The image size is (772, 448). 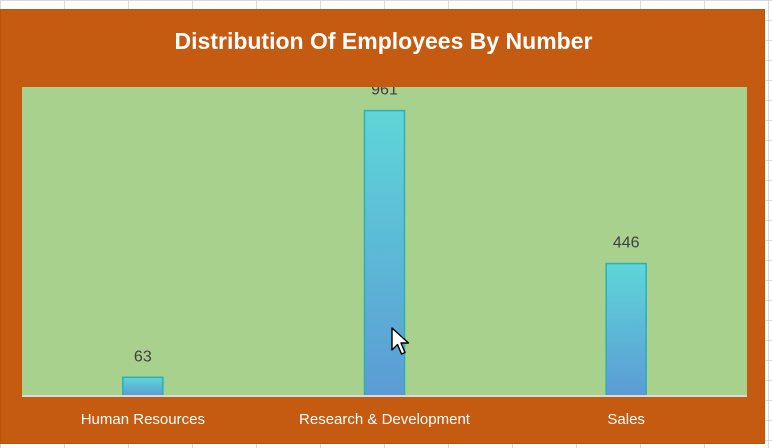 I want to click on x-tick-label-1: Research & Development, so click(x=384, y=419).